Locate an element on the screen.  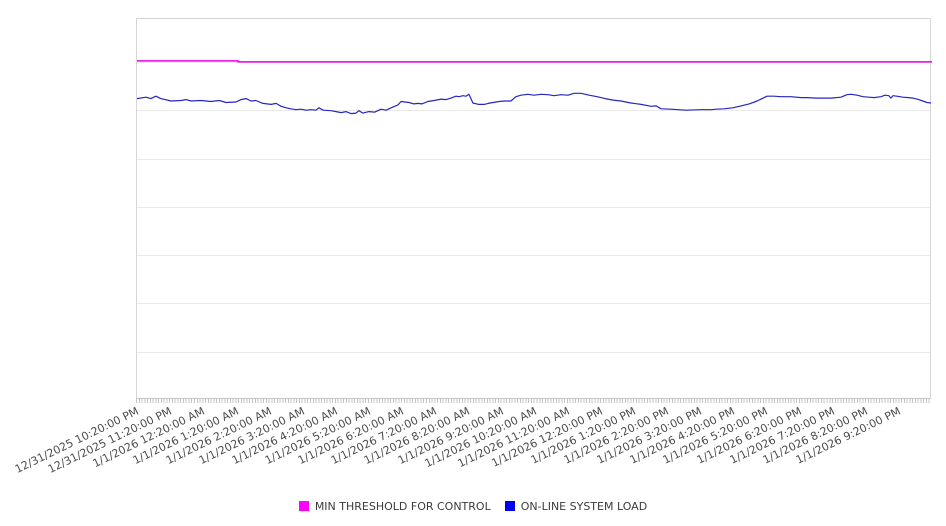
legend-item: ON-LINE SYSTEM LOAD is located at coordinates (576, 506).